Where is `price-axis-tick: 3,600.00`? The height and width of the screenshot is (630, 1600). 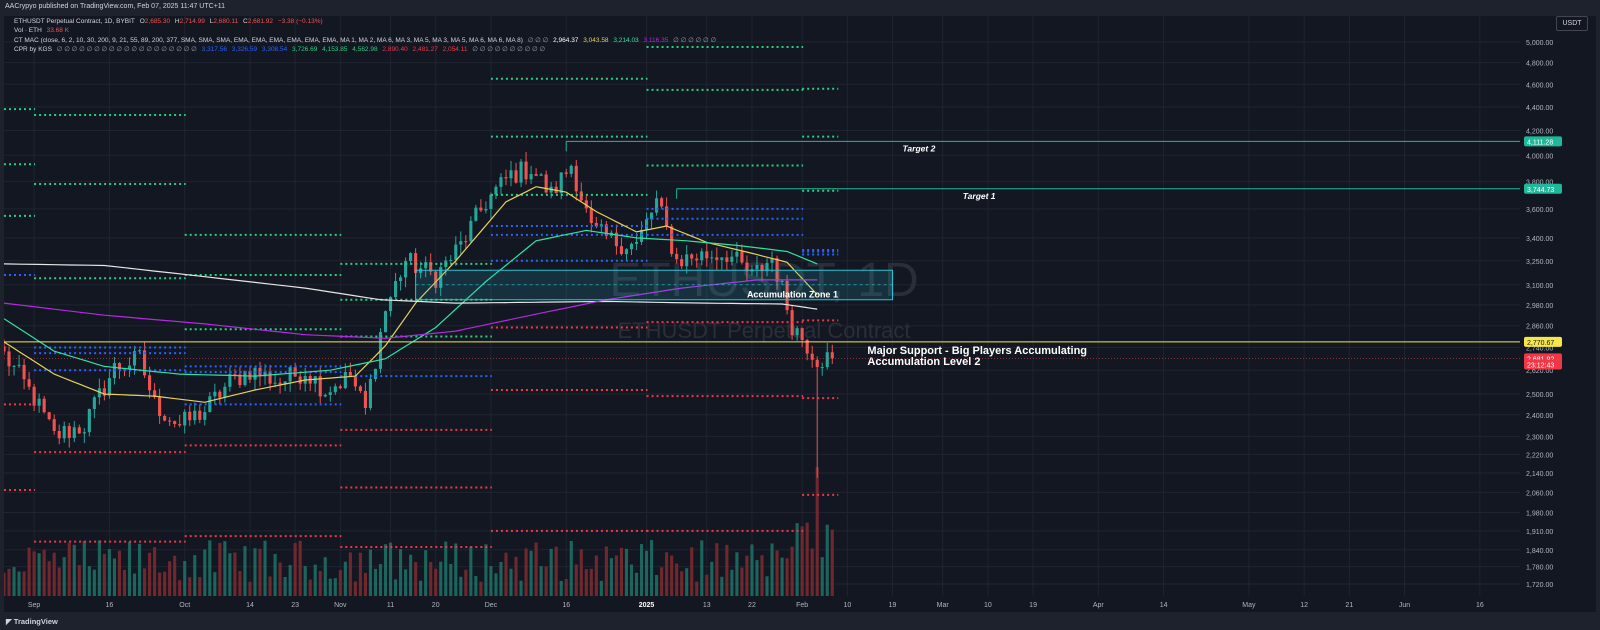 price-axis-tick: 3,600.00 is located at coordinates (1539, 210).